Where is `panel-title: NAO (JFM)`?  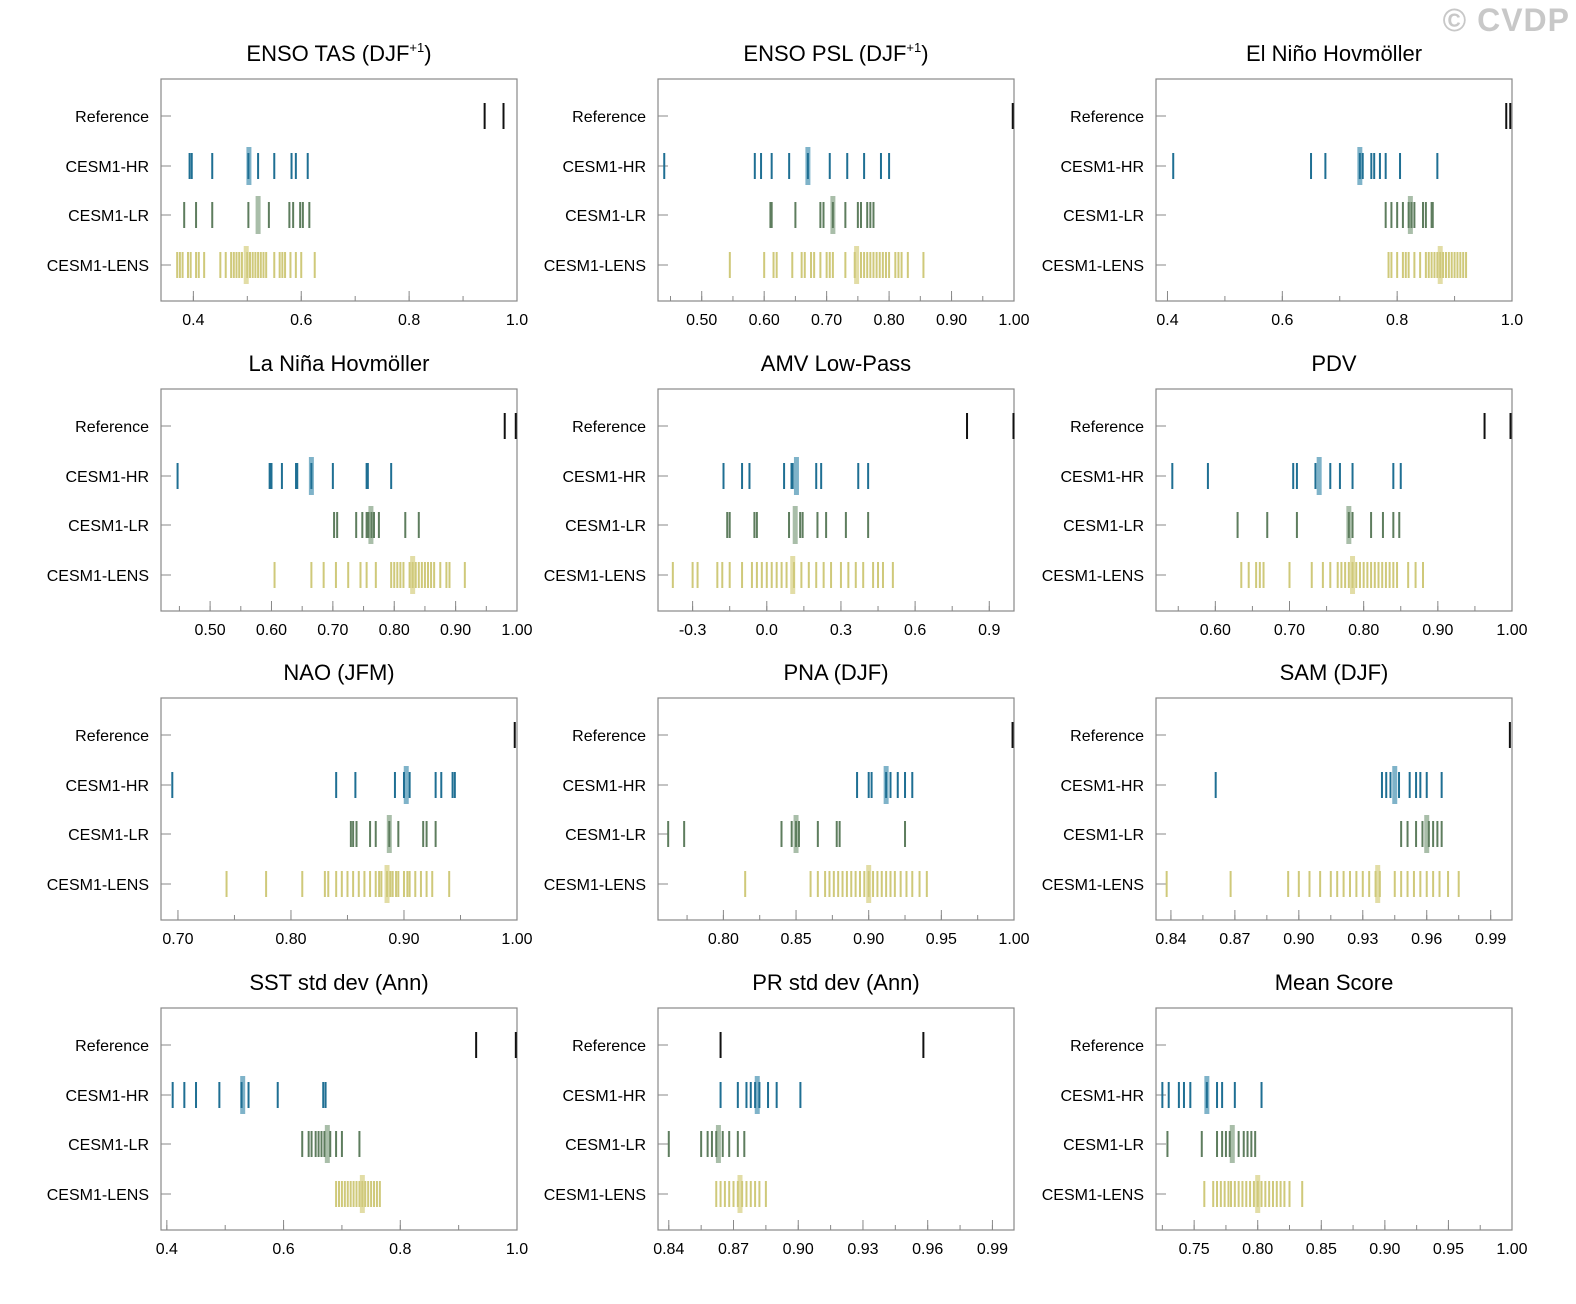
panel-title: NAO (JFM) is located at coordinates (338, 672).